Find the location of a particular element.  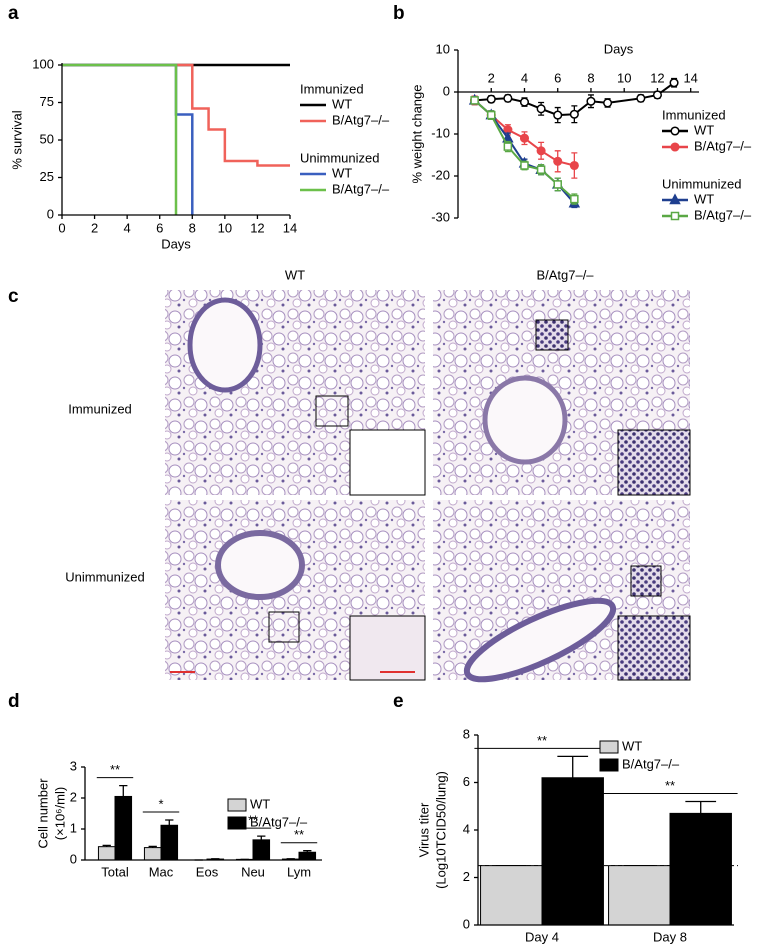

x-tick-label: 8 is located at coordinates (192, 227).